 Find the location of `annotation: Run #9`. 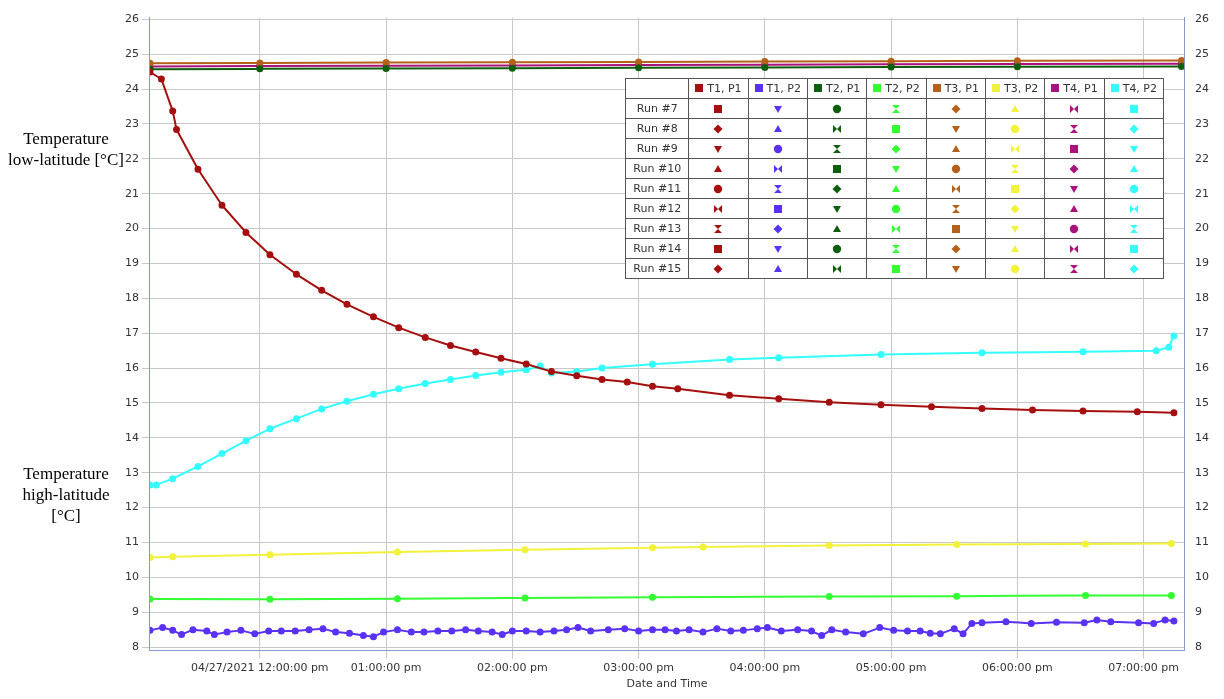

annotation: Run #9 is located at coordinates (657, 148).